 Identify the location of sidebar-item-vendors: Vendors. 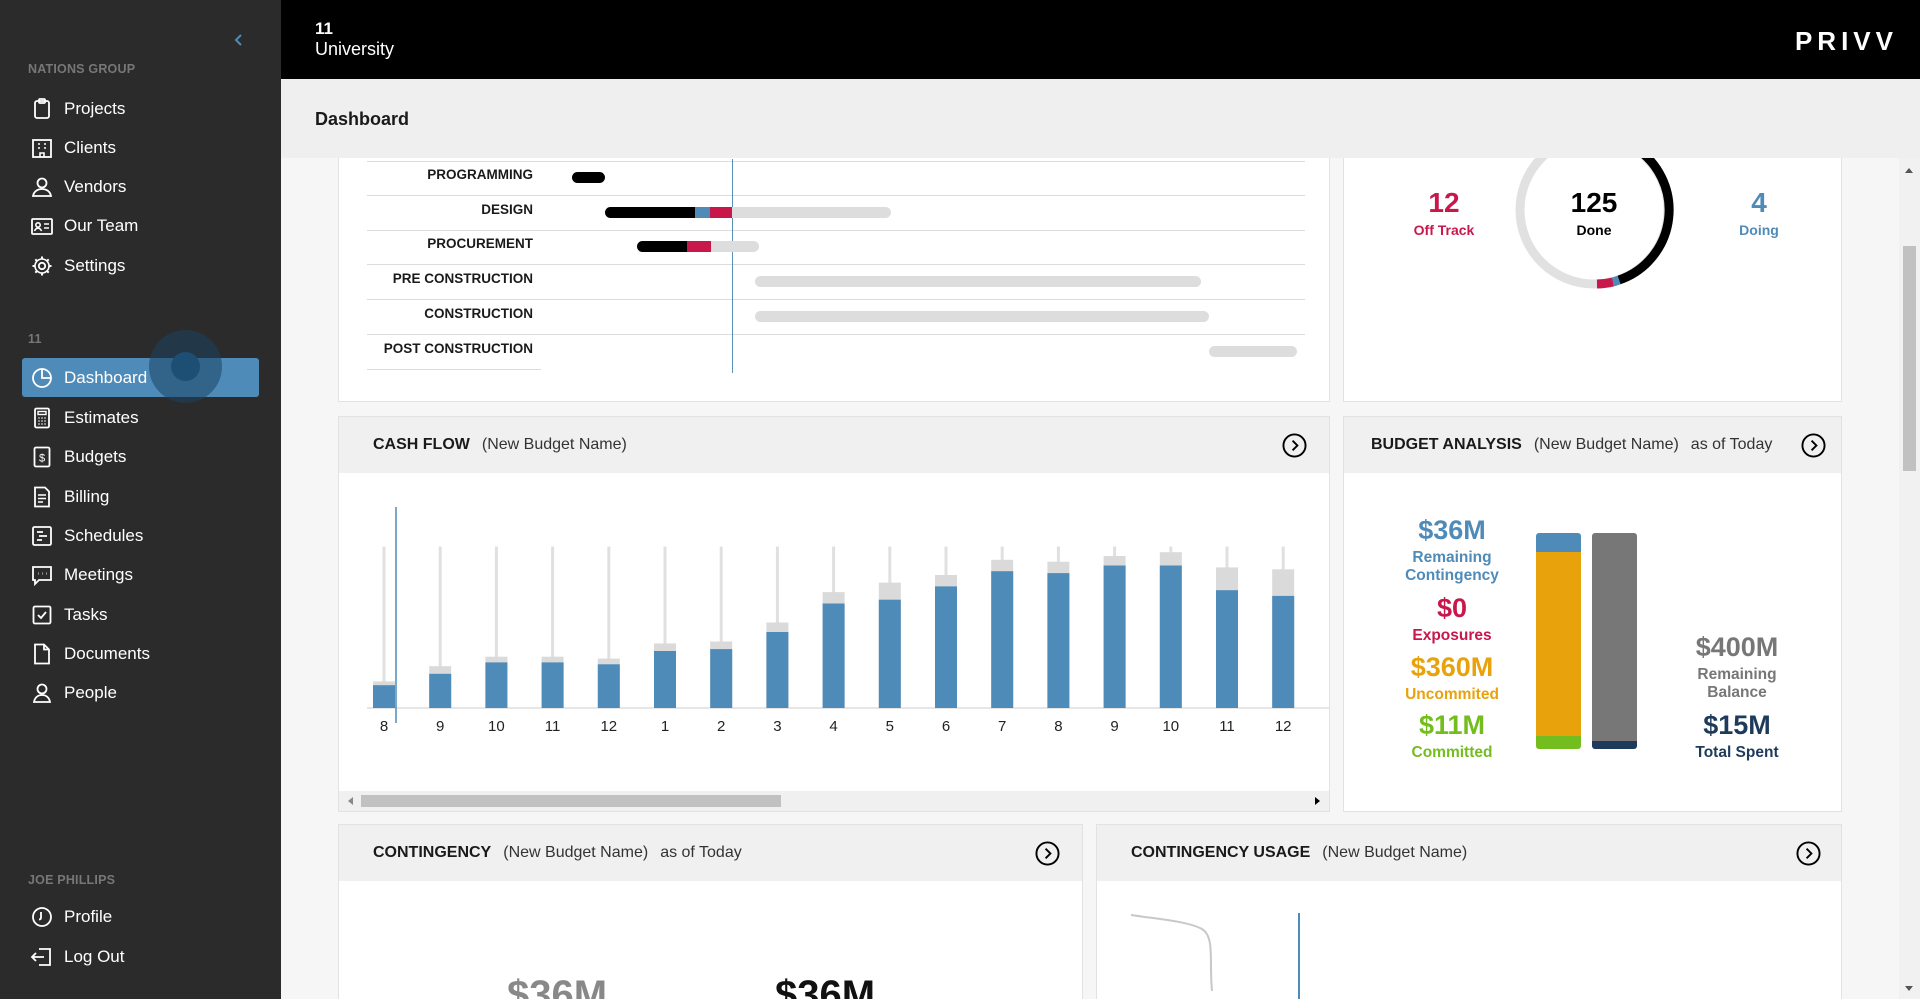
(140, 186).